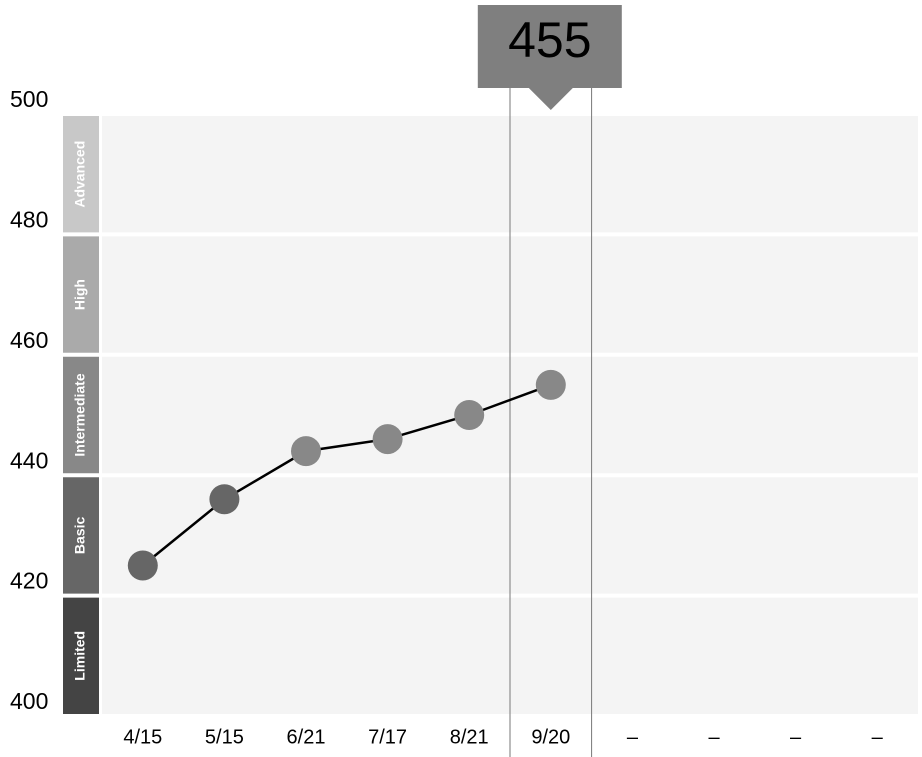 This screenshot has width=922, height=757. I want to click on x-tick-label: 9/20, so click(550, 737).